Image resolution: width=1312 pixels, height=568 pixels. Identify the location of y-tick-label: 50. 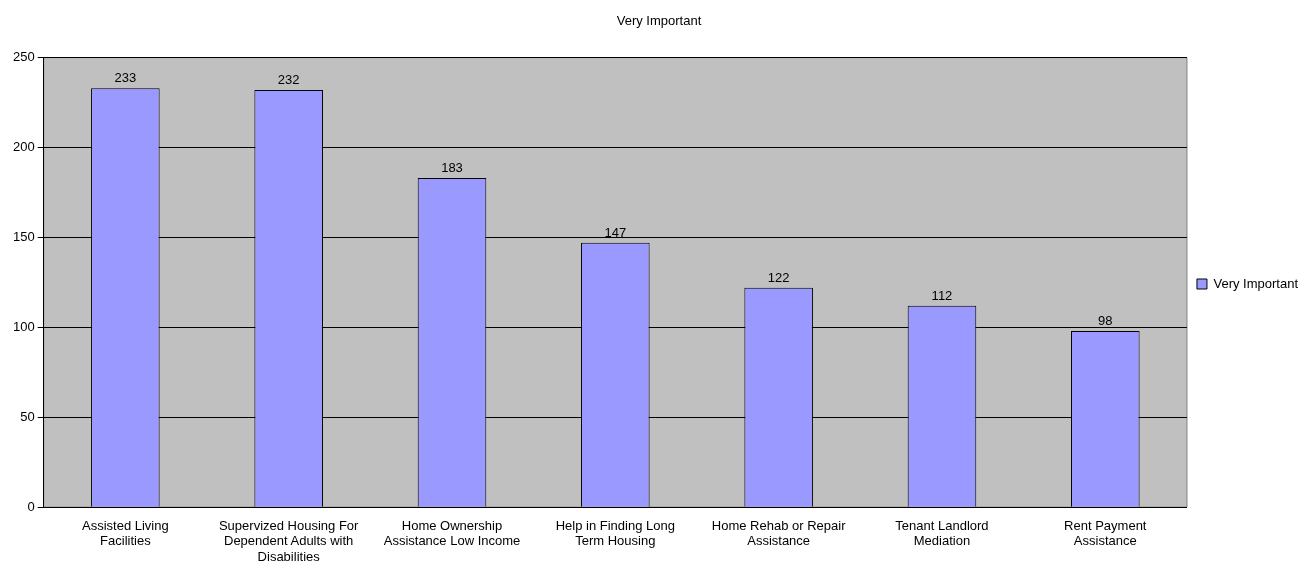
(27, 416).